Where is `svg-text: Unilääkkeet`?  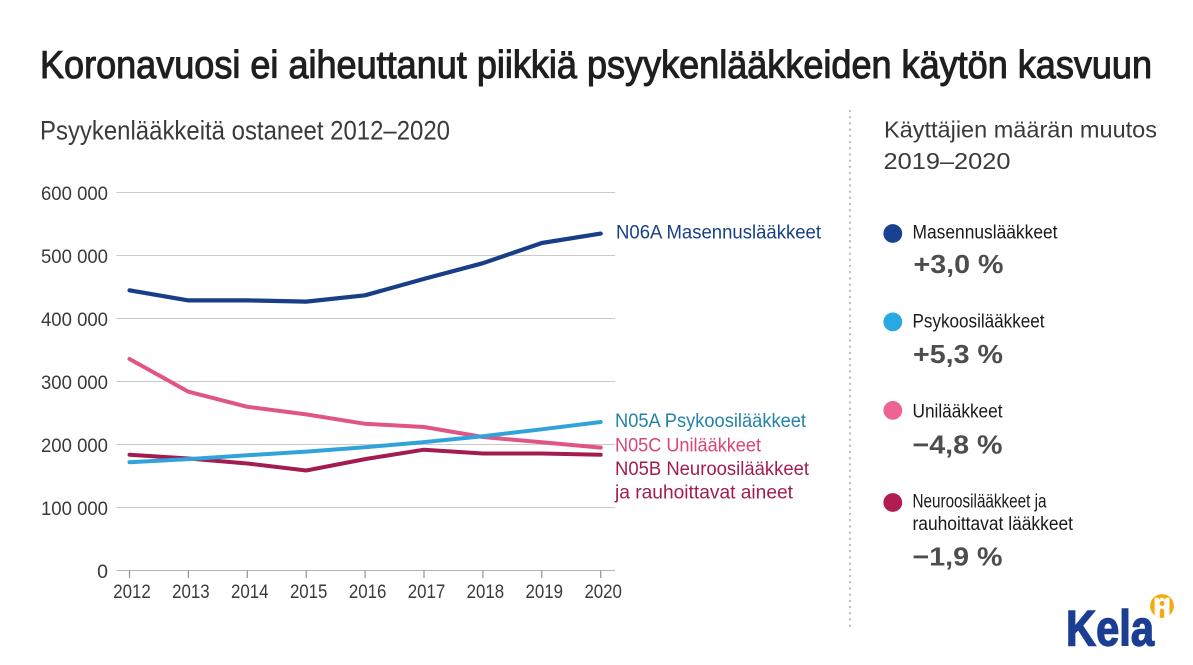 svg-text: Unilääkkeet is located at coordinates (958, 411).